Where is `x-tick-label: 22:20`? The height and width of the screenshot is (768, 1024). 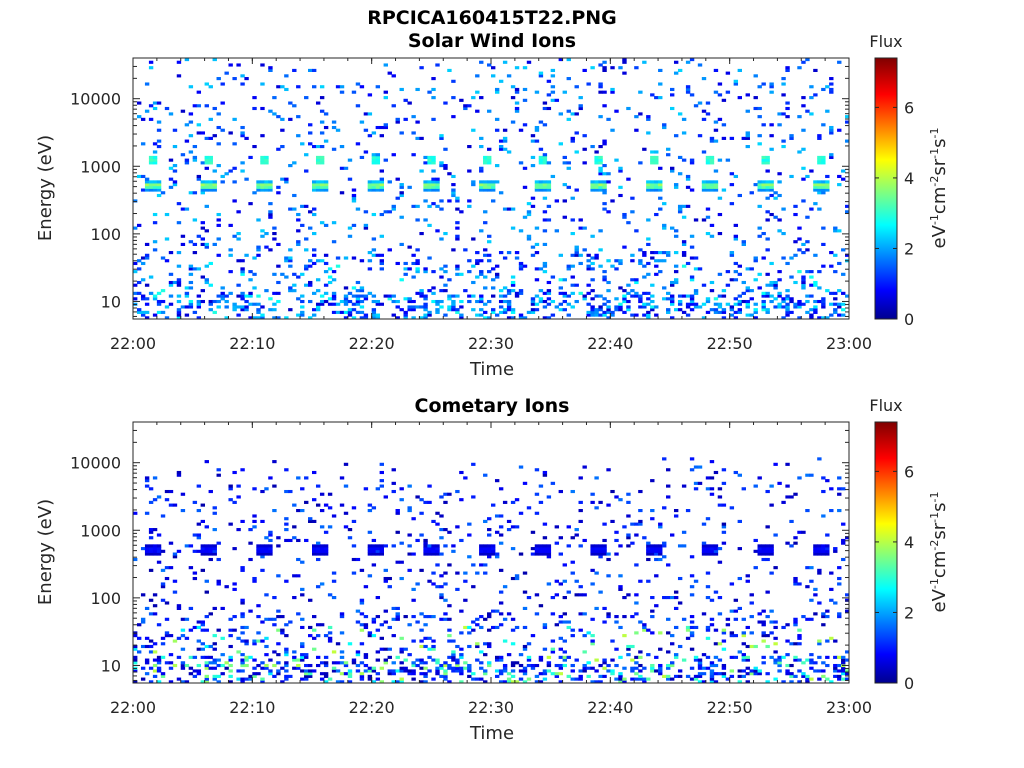
x-tick-label: 22:20 is located at coordinates (372, 707).